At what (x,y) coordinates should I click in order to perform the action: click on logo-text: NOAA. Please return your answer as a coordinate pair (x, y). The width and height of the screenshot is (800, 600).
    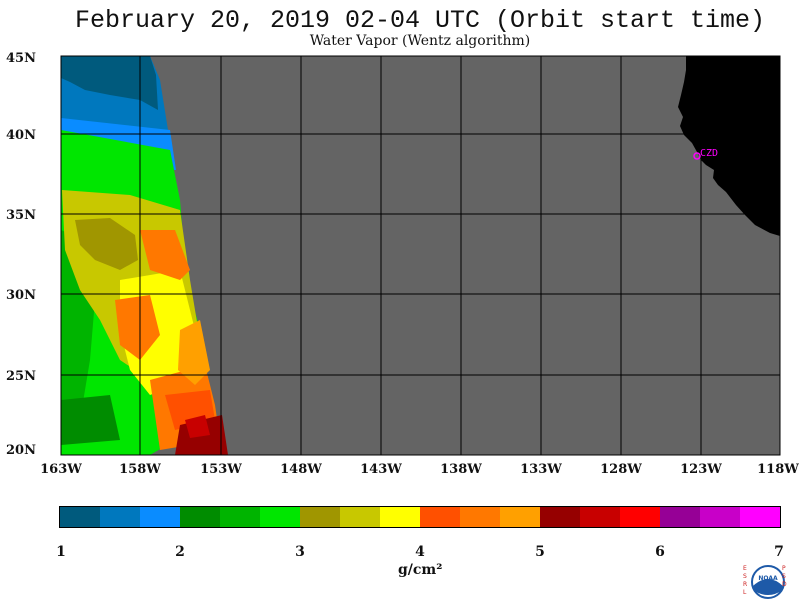
    Looking at the image, I should click on (768, 578).